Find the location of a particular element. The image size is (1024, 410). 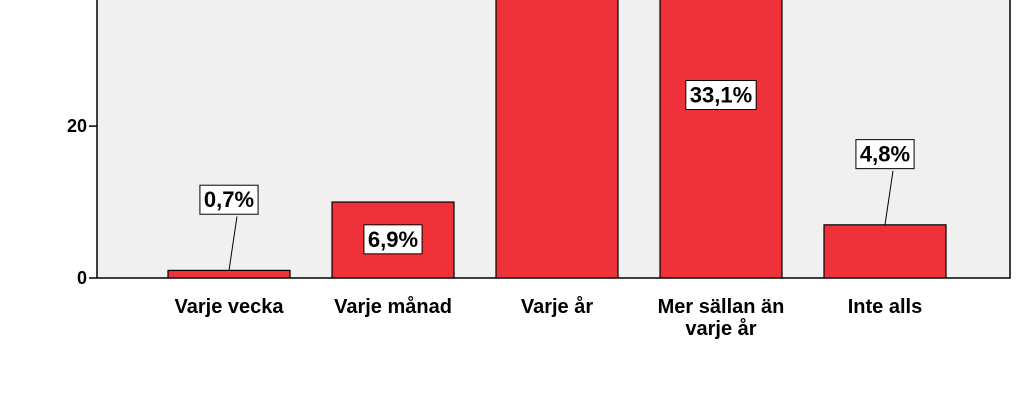

y-tick-label: 0 is located at coordinates (82, 278).